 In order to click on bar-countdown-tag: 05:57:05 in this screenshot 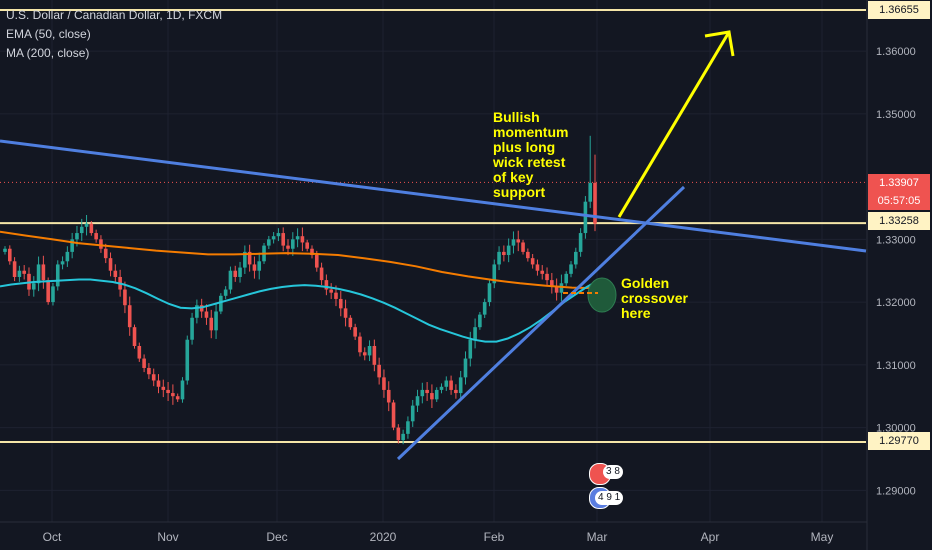, I will do `click(899, 201)`.